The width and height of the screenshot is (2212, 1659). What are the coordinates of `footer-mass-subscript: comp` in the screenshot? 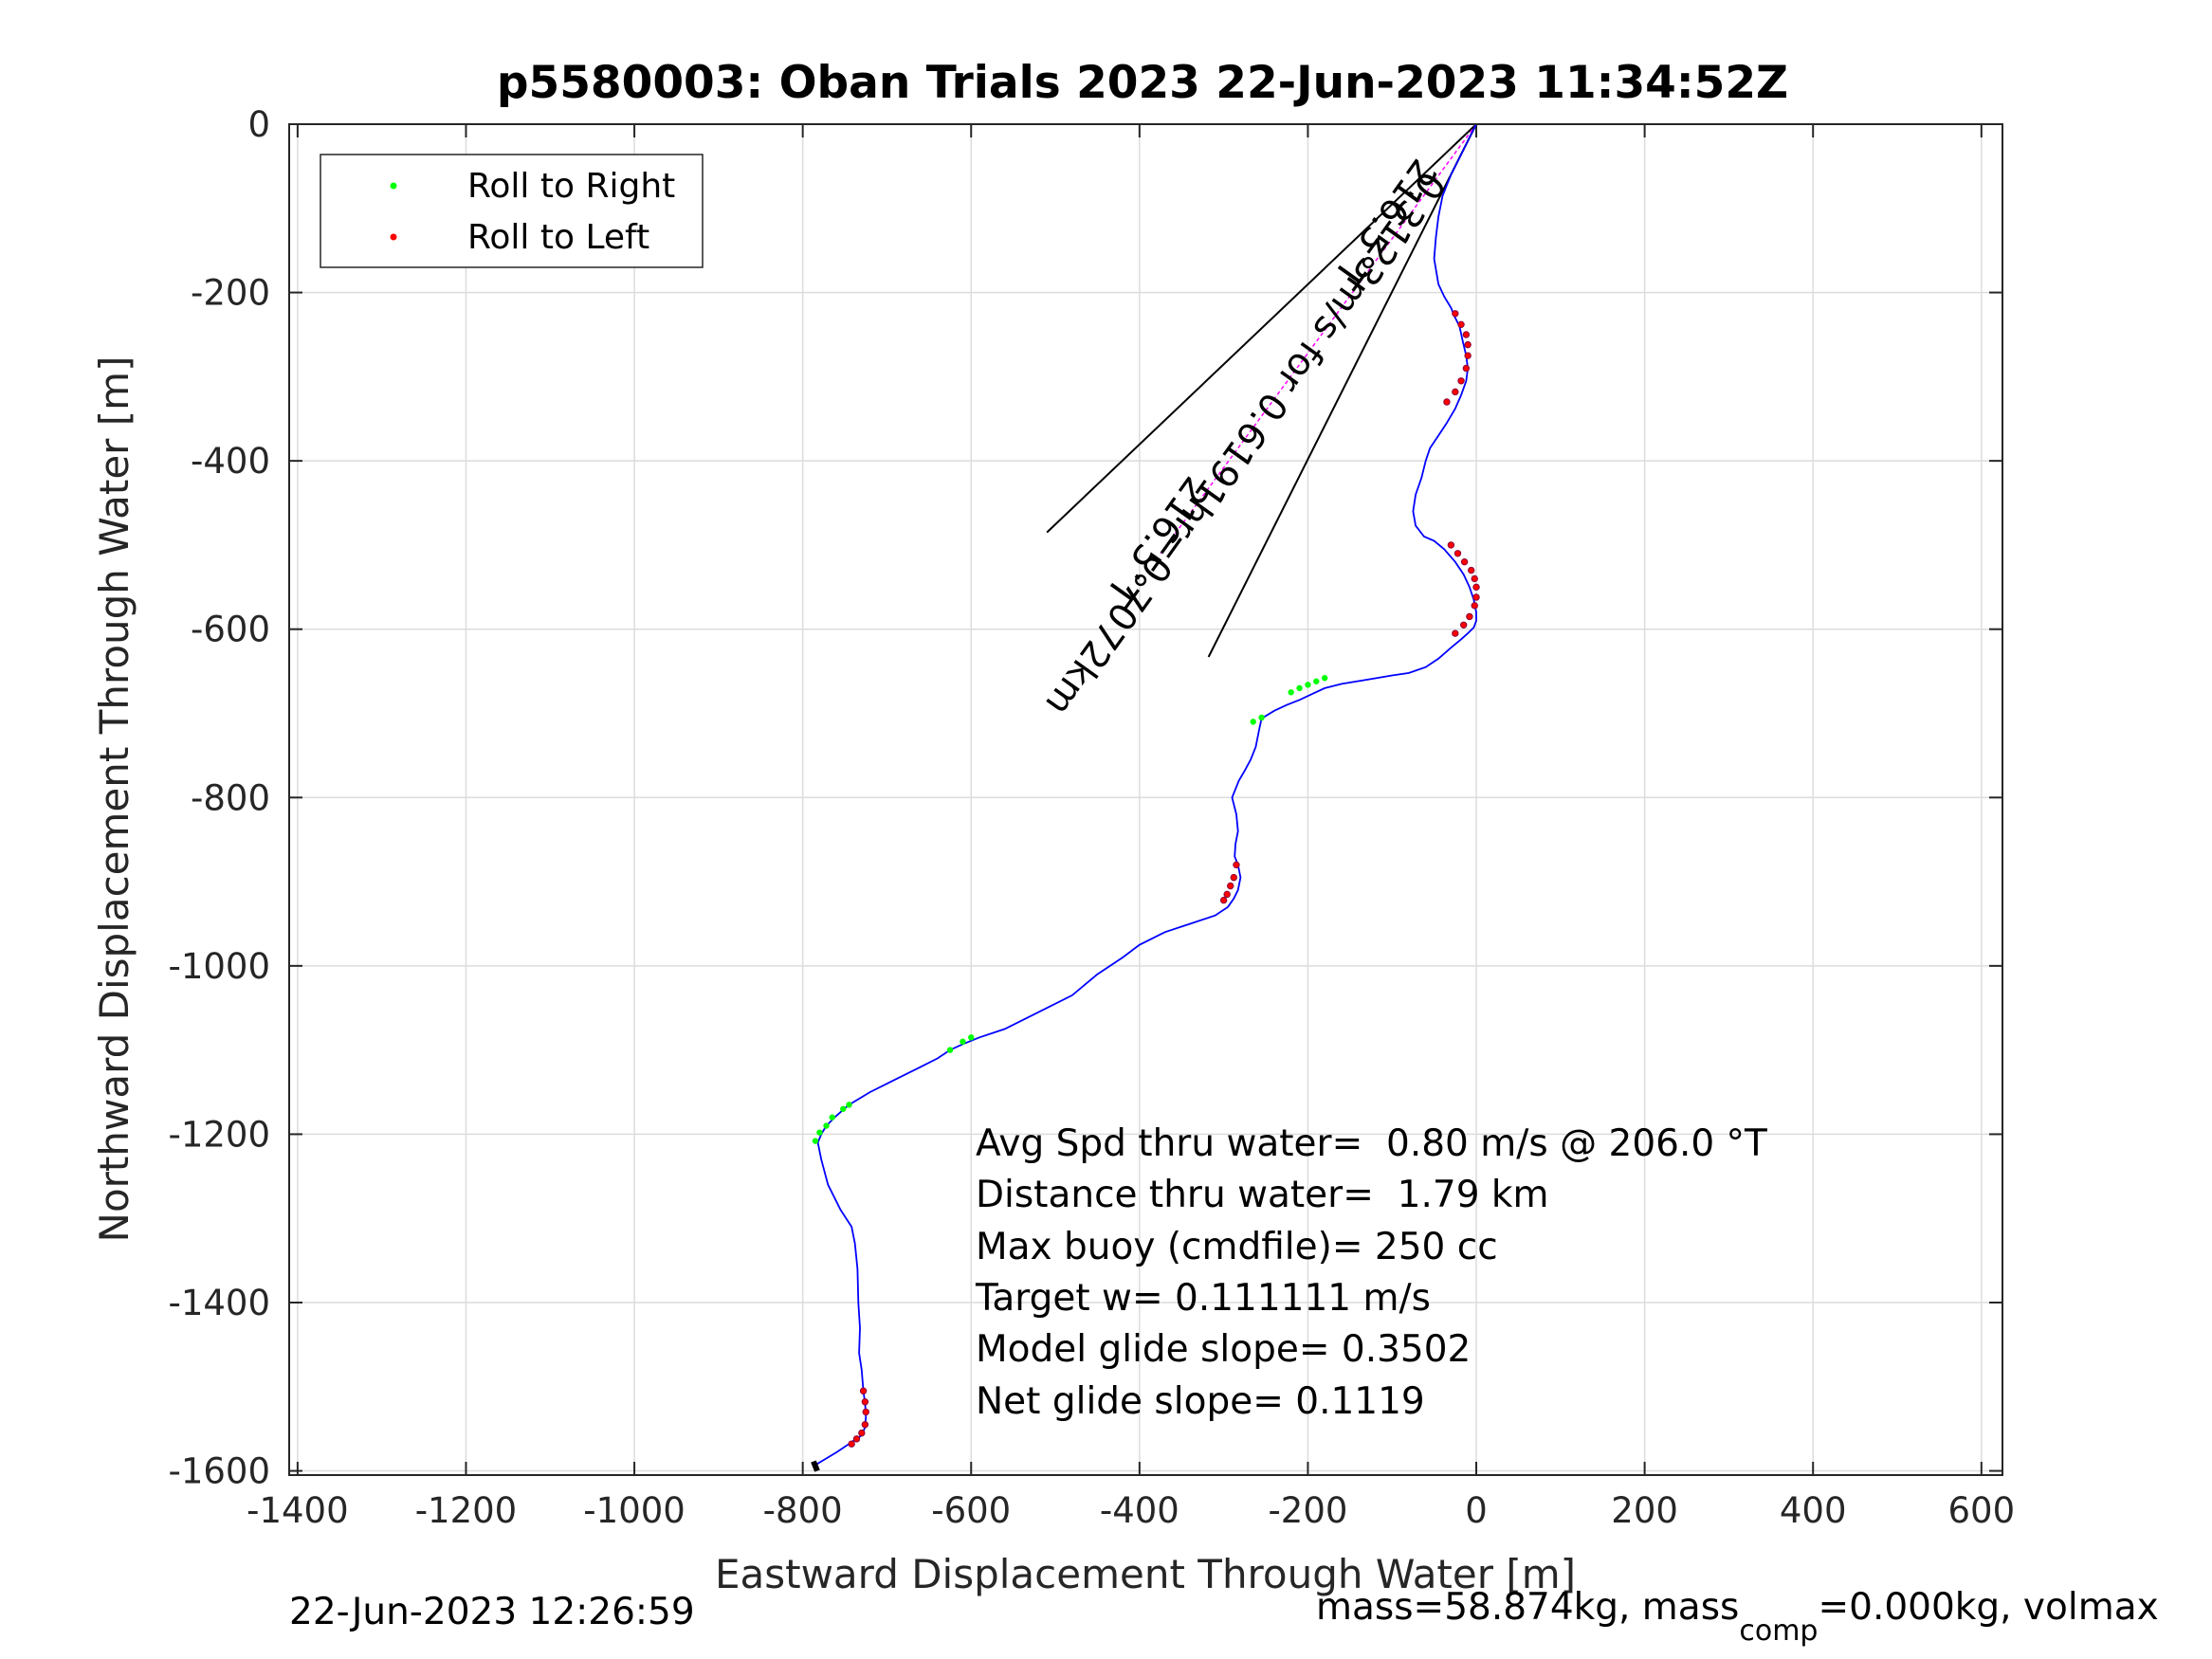 It's located at (1778, 1631).